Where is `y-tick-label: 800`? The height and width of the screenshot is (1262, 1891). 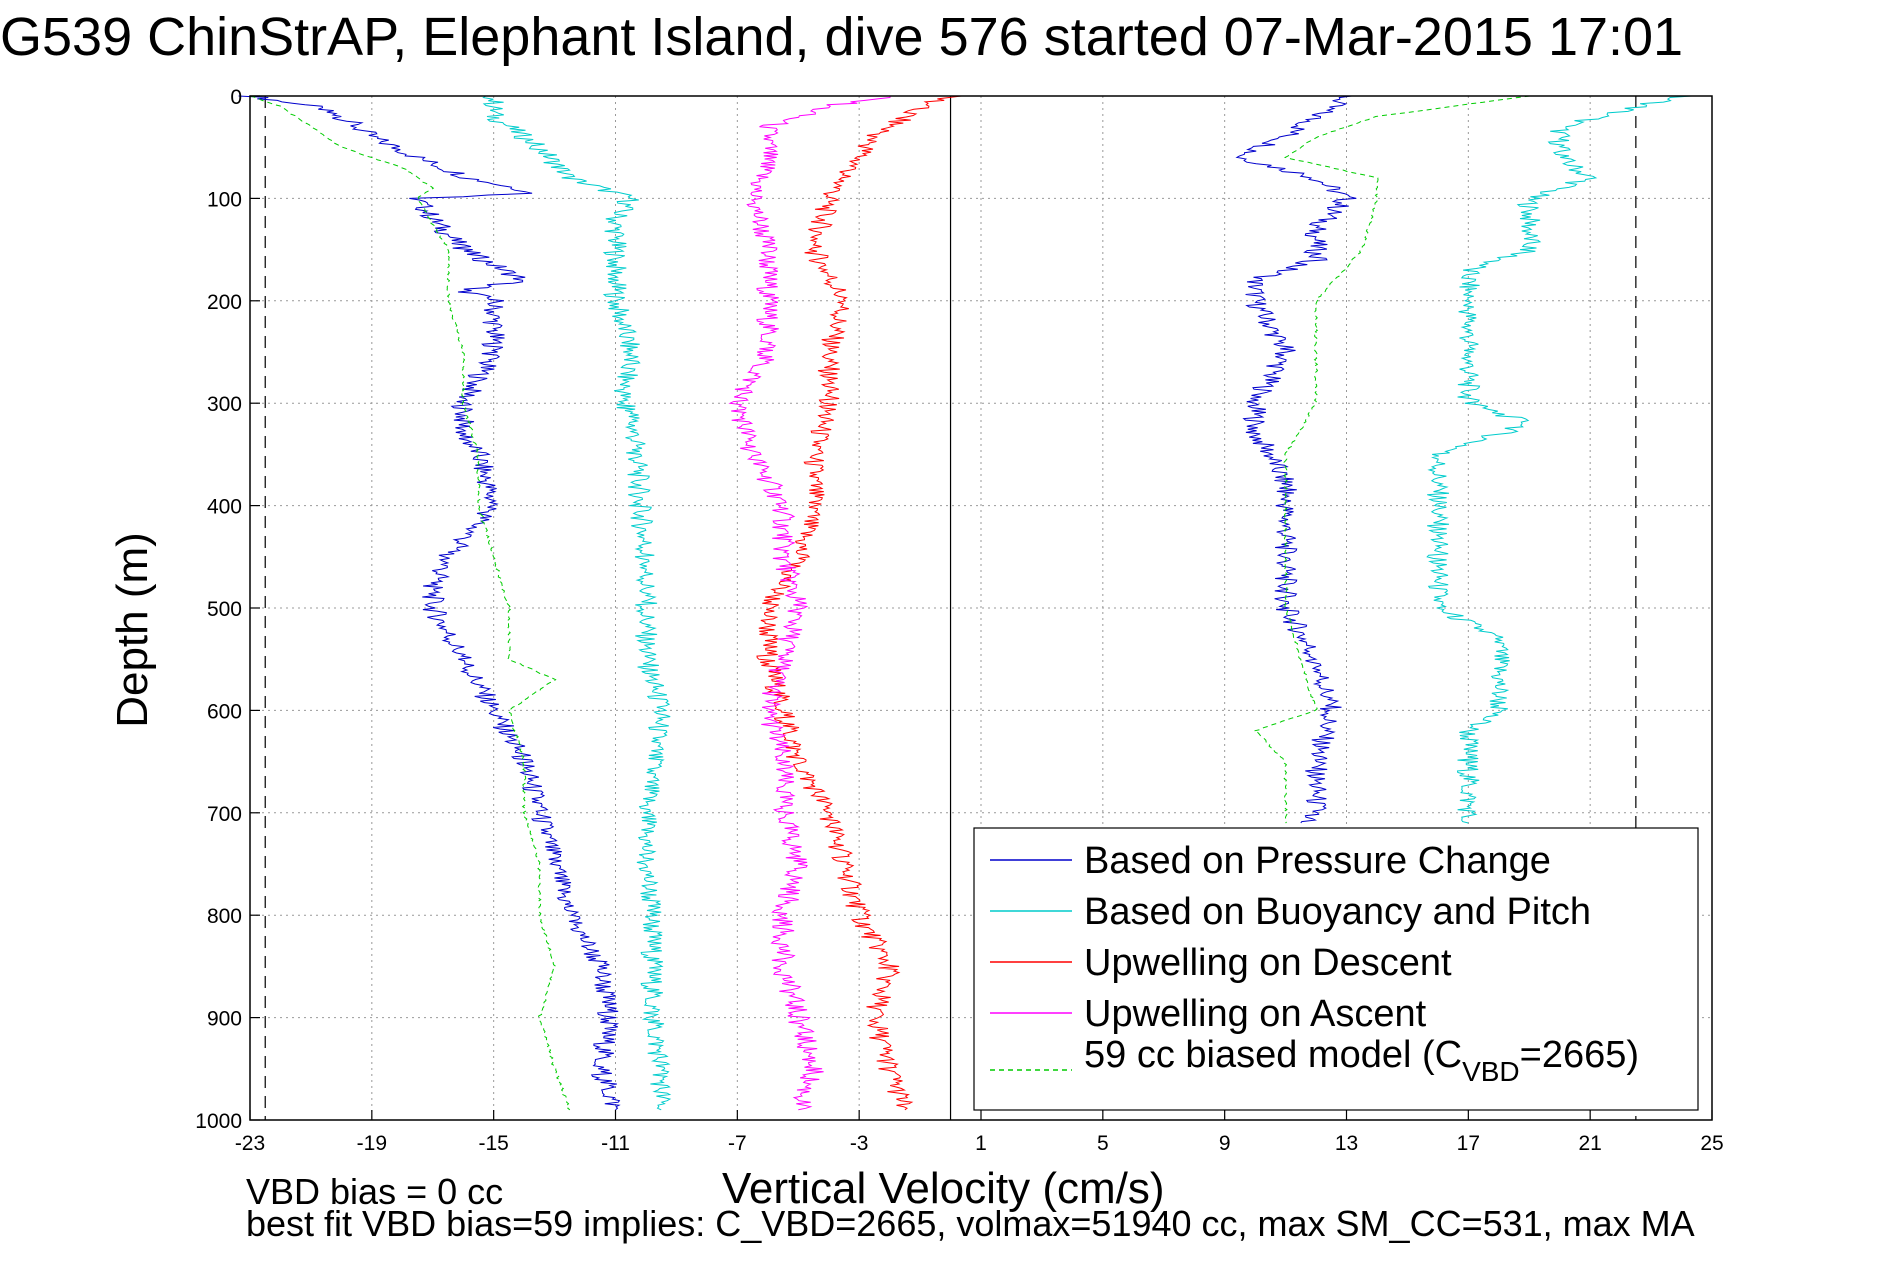 y-tick-label: 800 is located at coordinates (224, 916).